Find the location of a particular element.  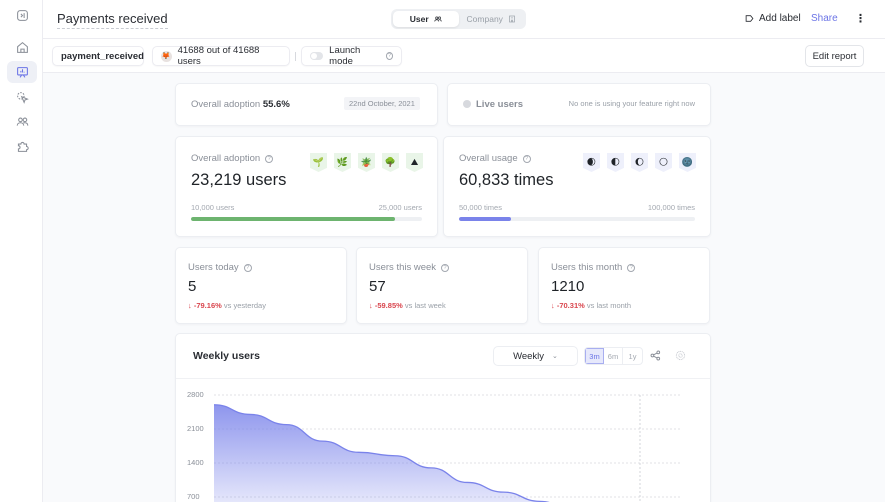

more-options-icon: ⋮ is located at coordinates (860, 19).